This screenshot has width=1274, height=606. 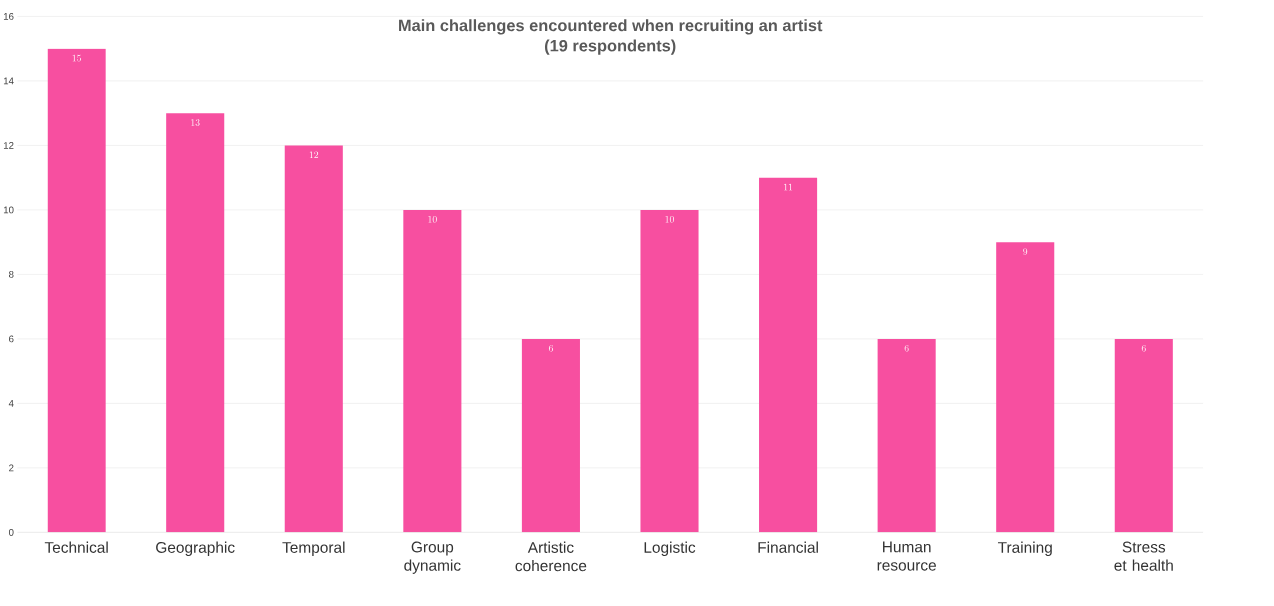 What do you see at coordinates (611, 27) in the screenshot?
I see `chart-title: Main challenges encountered when recruiting an artist` at bounding box center [611, 27].